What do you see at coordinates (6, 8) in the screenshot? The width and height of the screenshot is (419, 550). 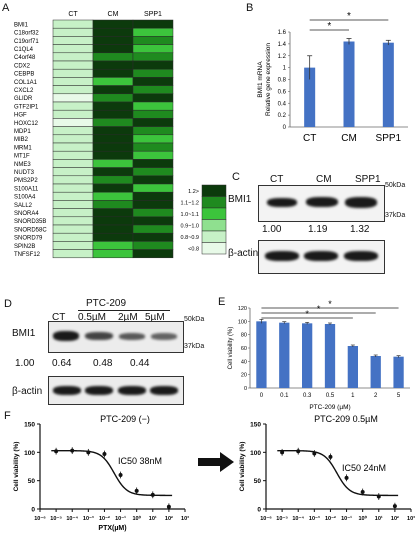 I see `panel-label-a: A` at bounding box center [6, 8].